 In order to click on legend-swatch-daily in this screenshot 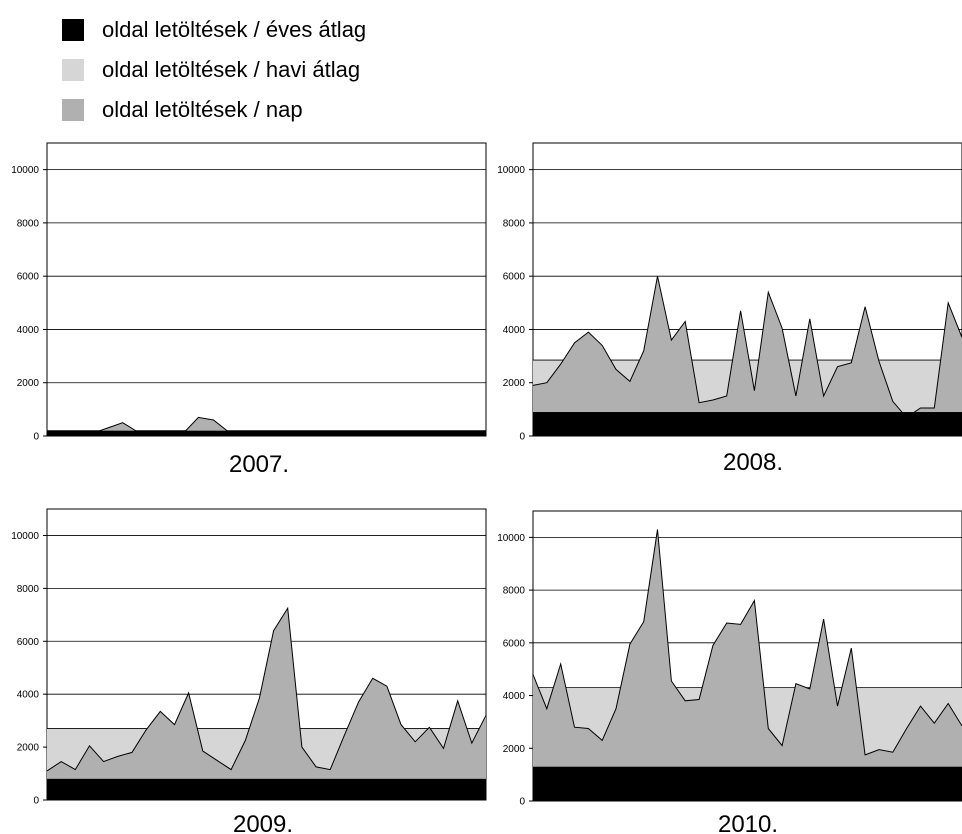, I will do `click(73, 110)`.